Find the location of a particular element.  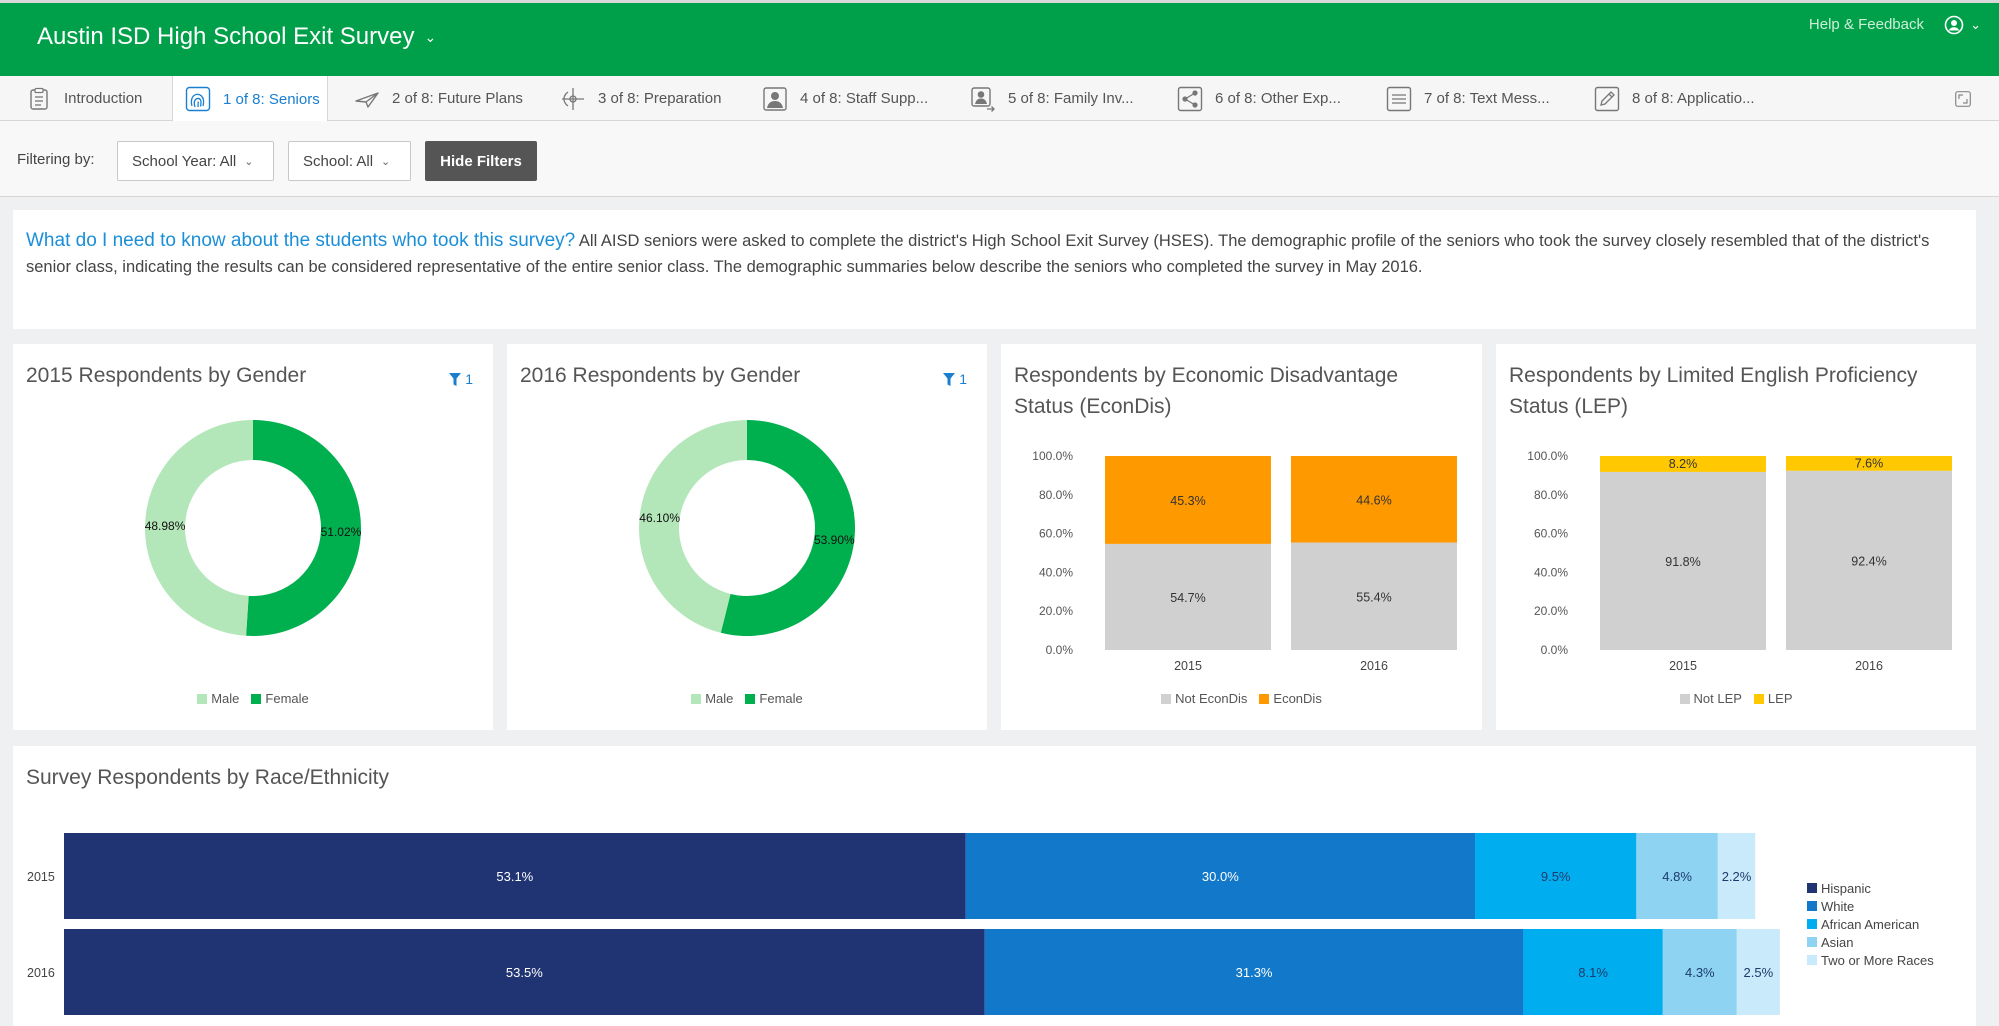

chart-title: Survey Respondents by Race/Ethnicity is located at coordinates (208, 777).